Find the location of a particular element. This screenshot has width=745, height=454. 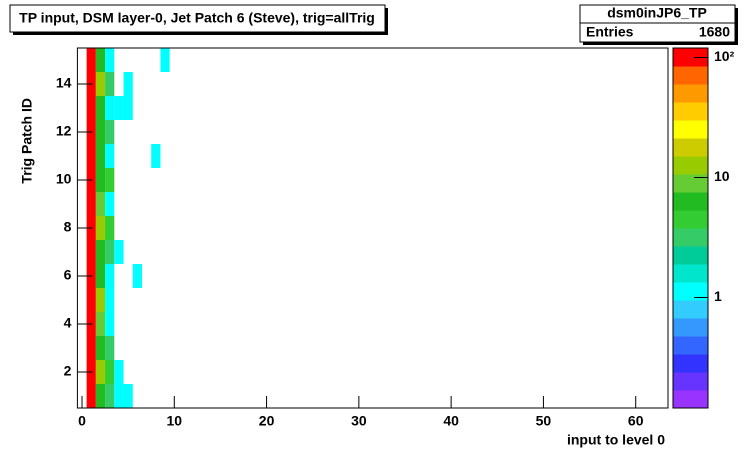

y-tick-label: 8 is located at coordinates (68, 227).